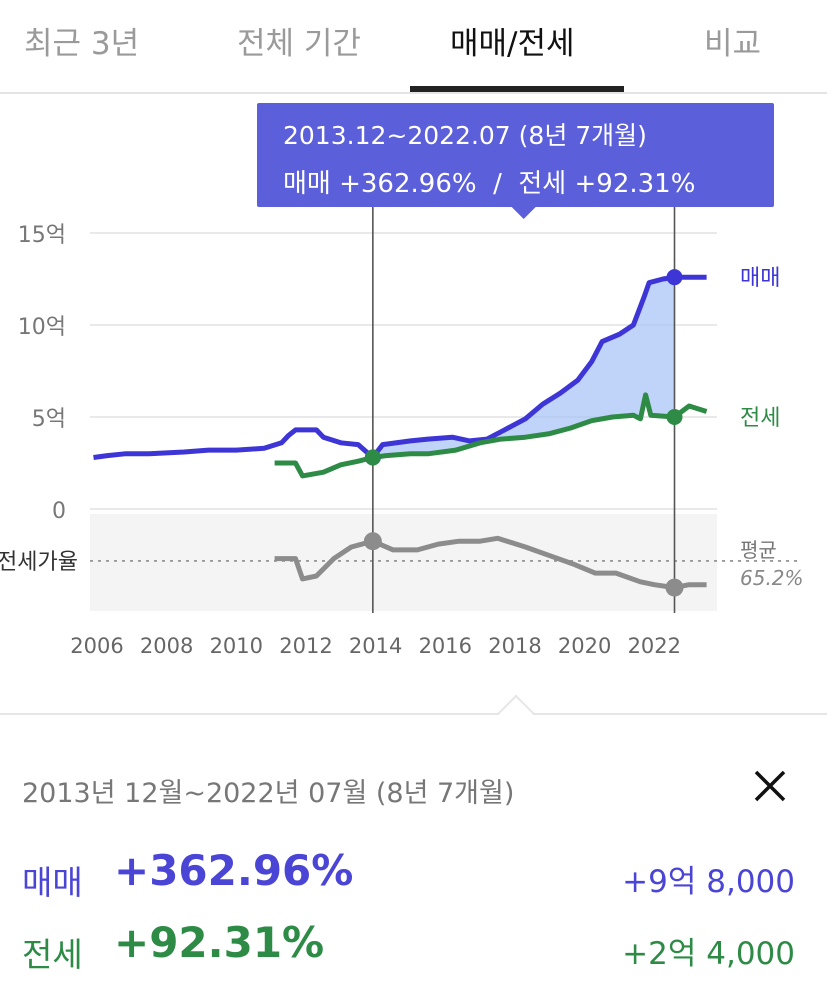 The image size is (827, 996). I want to click on sale-series-line, so click(400, 367).